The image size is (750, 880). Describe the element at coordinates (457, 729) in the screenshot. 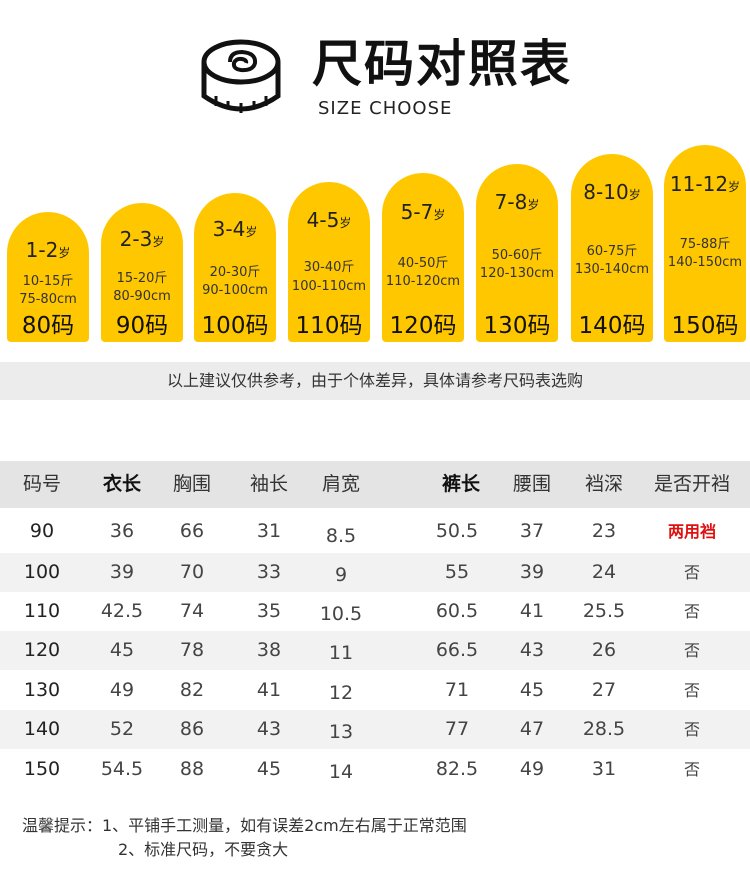

I see `cell-pants-length: 77` at that location.